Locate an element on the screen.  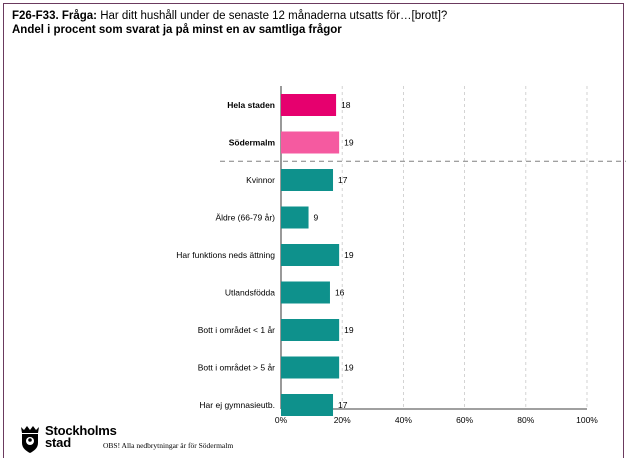
x-tick-label: 0% is located at coordinates (281, 420).